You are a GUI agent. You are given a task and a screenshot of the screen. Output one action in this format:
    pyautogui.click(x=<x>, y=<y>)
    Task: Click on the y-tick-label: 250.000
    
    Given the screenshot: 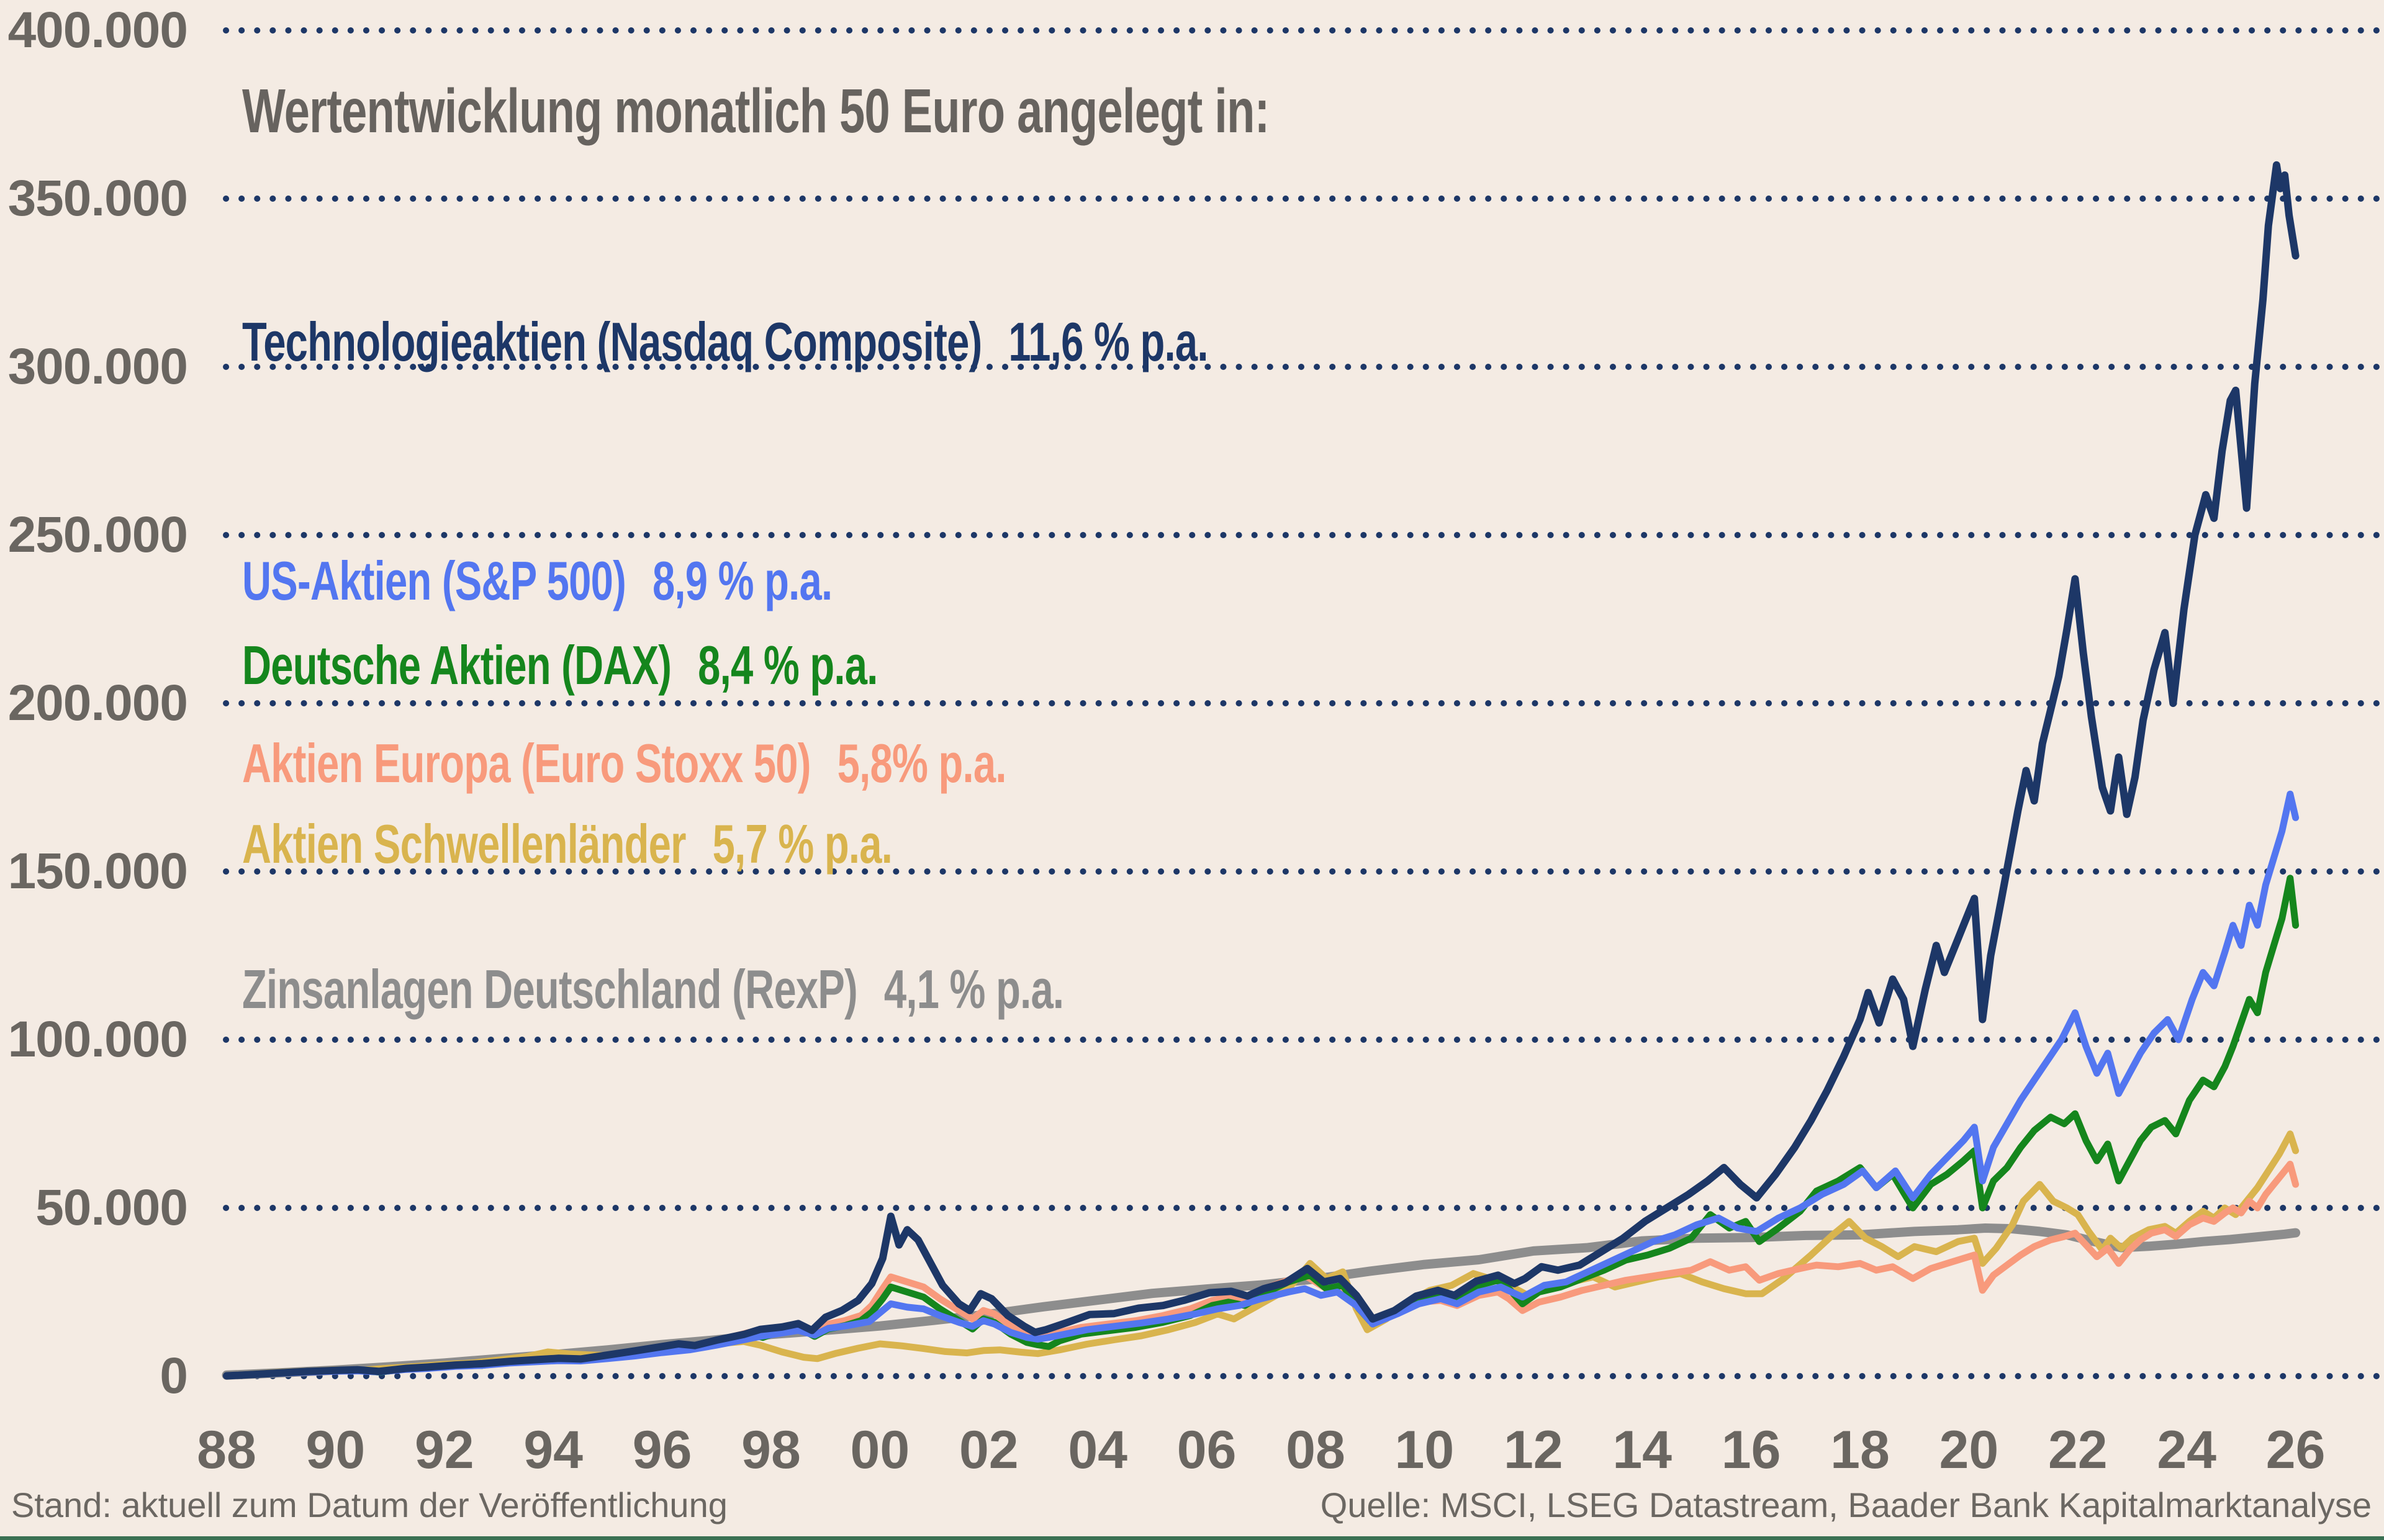 What is the action you would take?
    pyautogui.click(x=97, y=535)
    